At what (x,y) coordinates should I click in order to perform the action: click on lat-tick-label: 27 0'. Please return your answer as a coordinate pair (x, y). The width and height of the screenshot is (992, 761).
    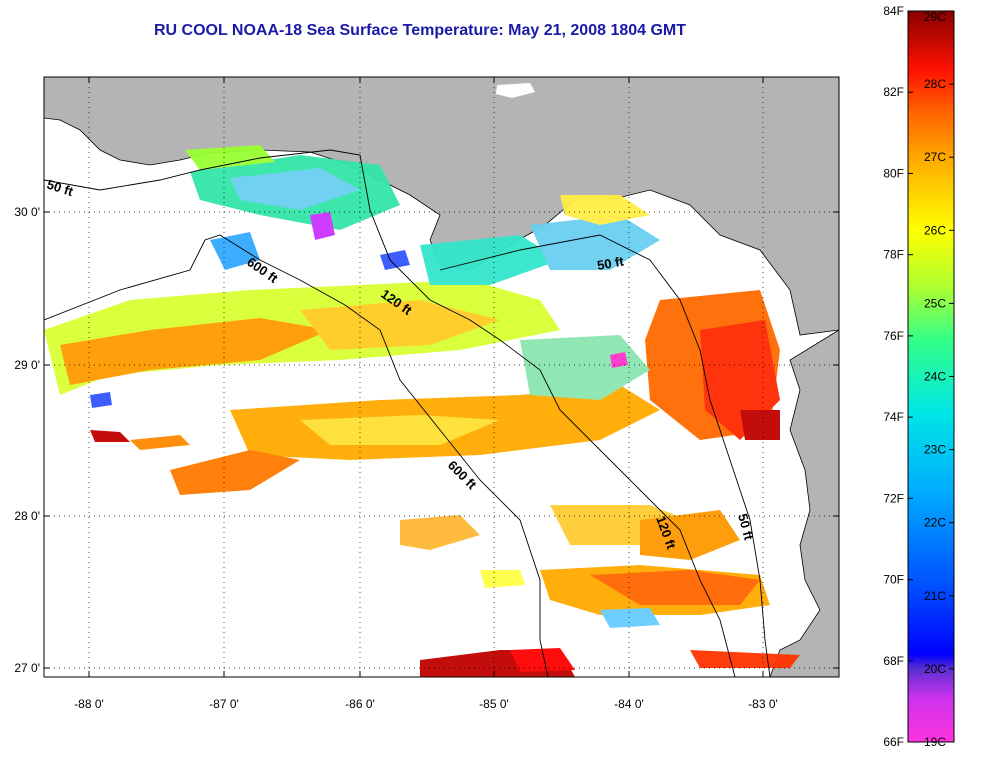
    Looking at the image, I should click on (27, 668).